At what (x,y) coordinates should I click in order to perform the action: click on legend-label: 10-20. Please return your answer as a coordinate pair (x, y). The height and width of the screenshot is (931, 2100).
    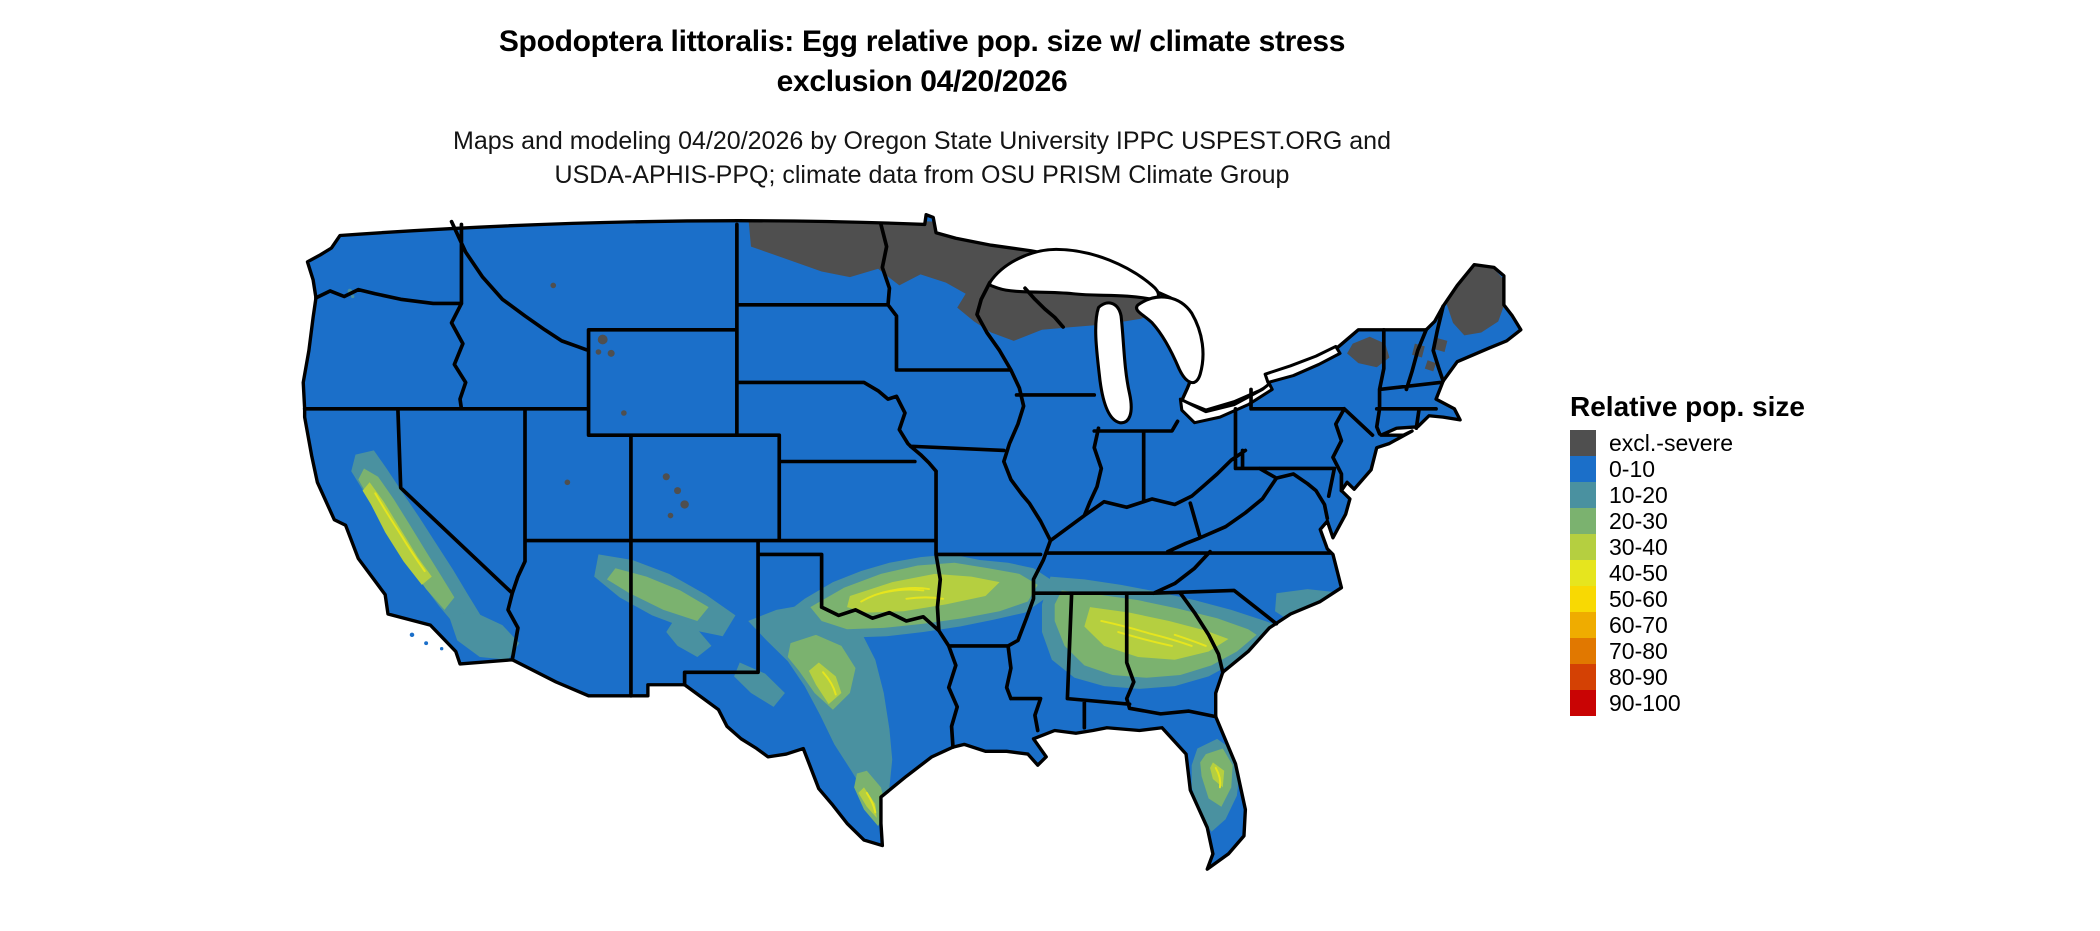
    Looking at the image, I should click on (1638, 495).